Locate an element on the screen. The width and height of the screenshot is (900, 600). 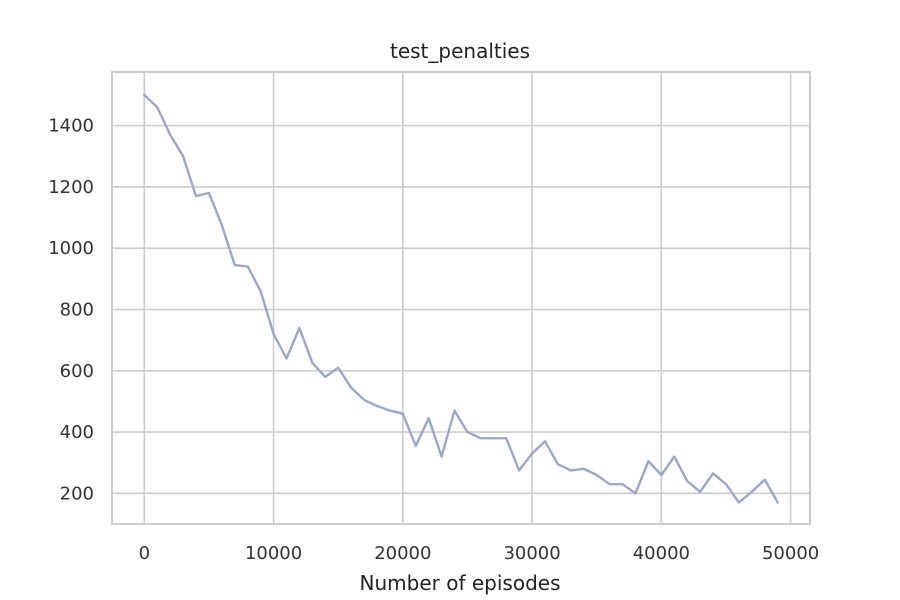
y-tick-label: 200 is located at coordinates (77, 493).